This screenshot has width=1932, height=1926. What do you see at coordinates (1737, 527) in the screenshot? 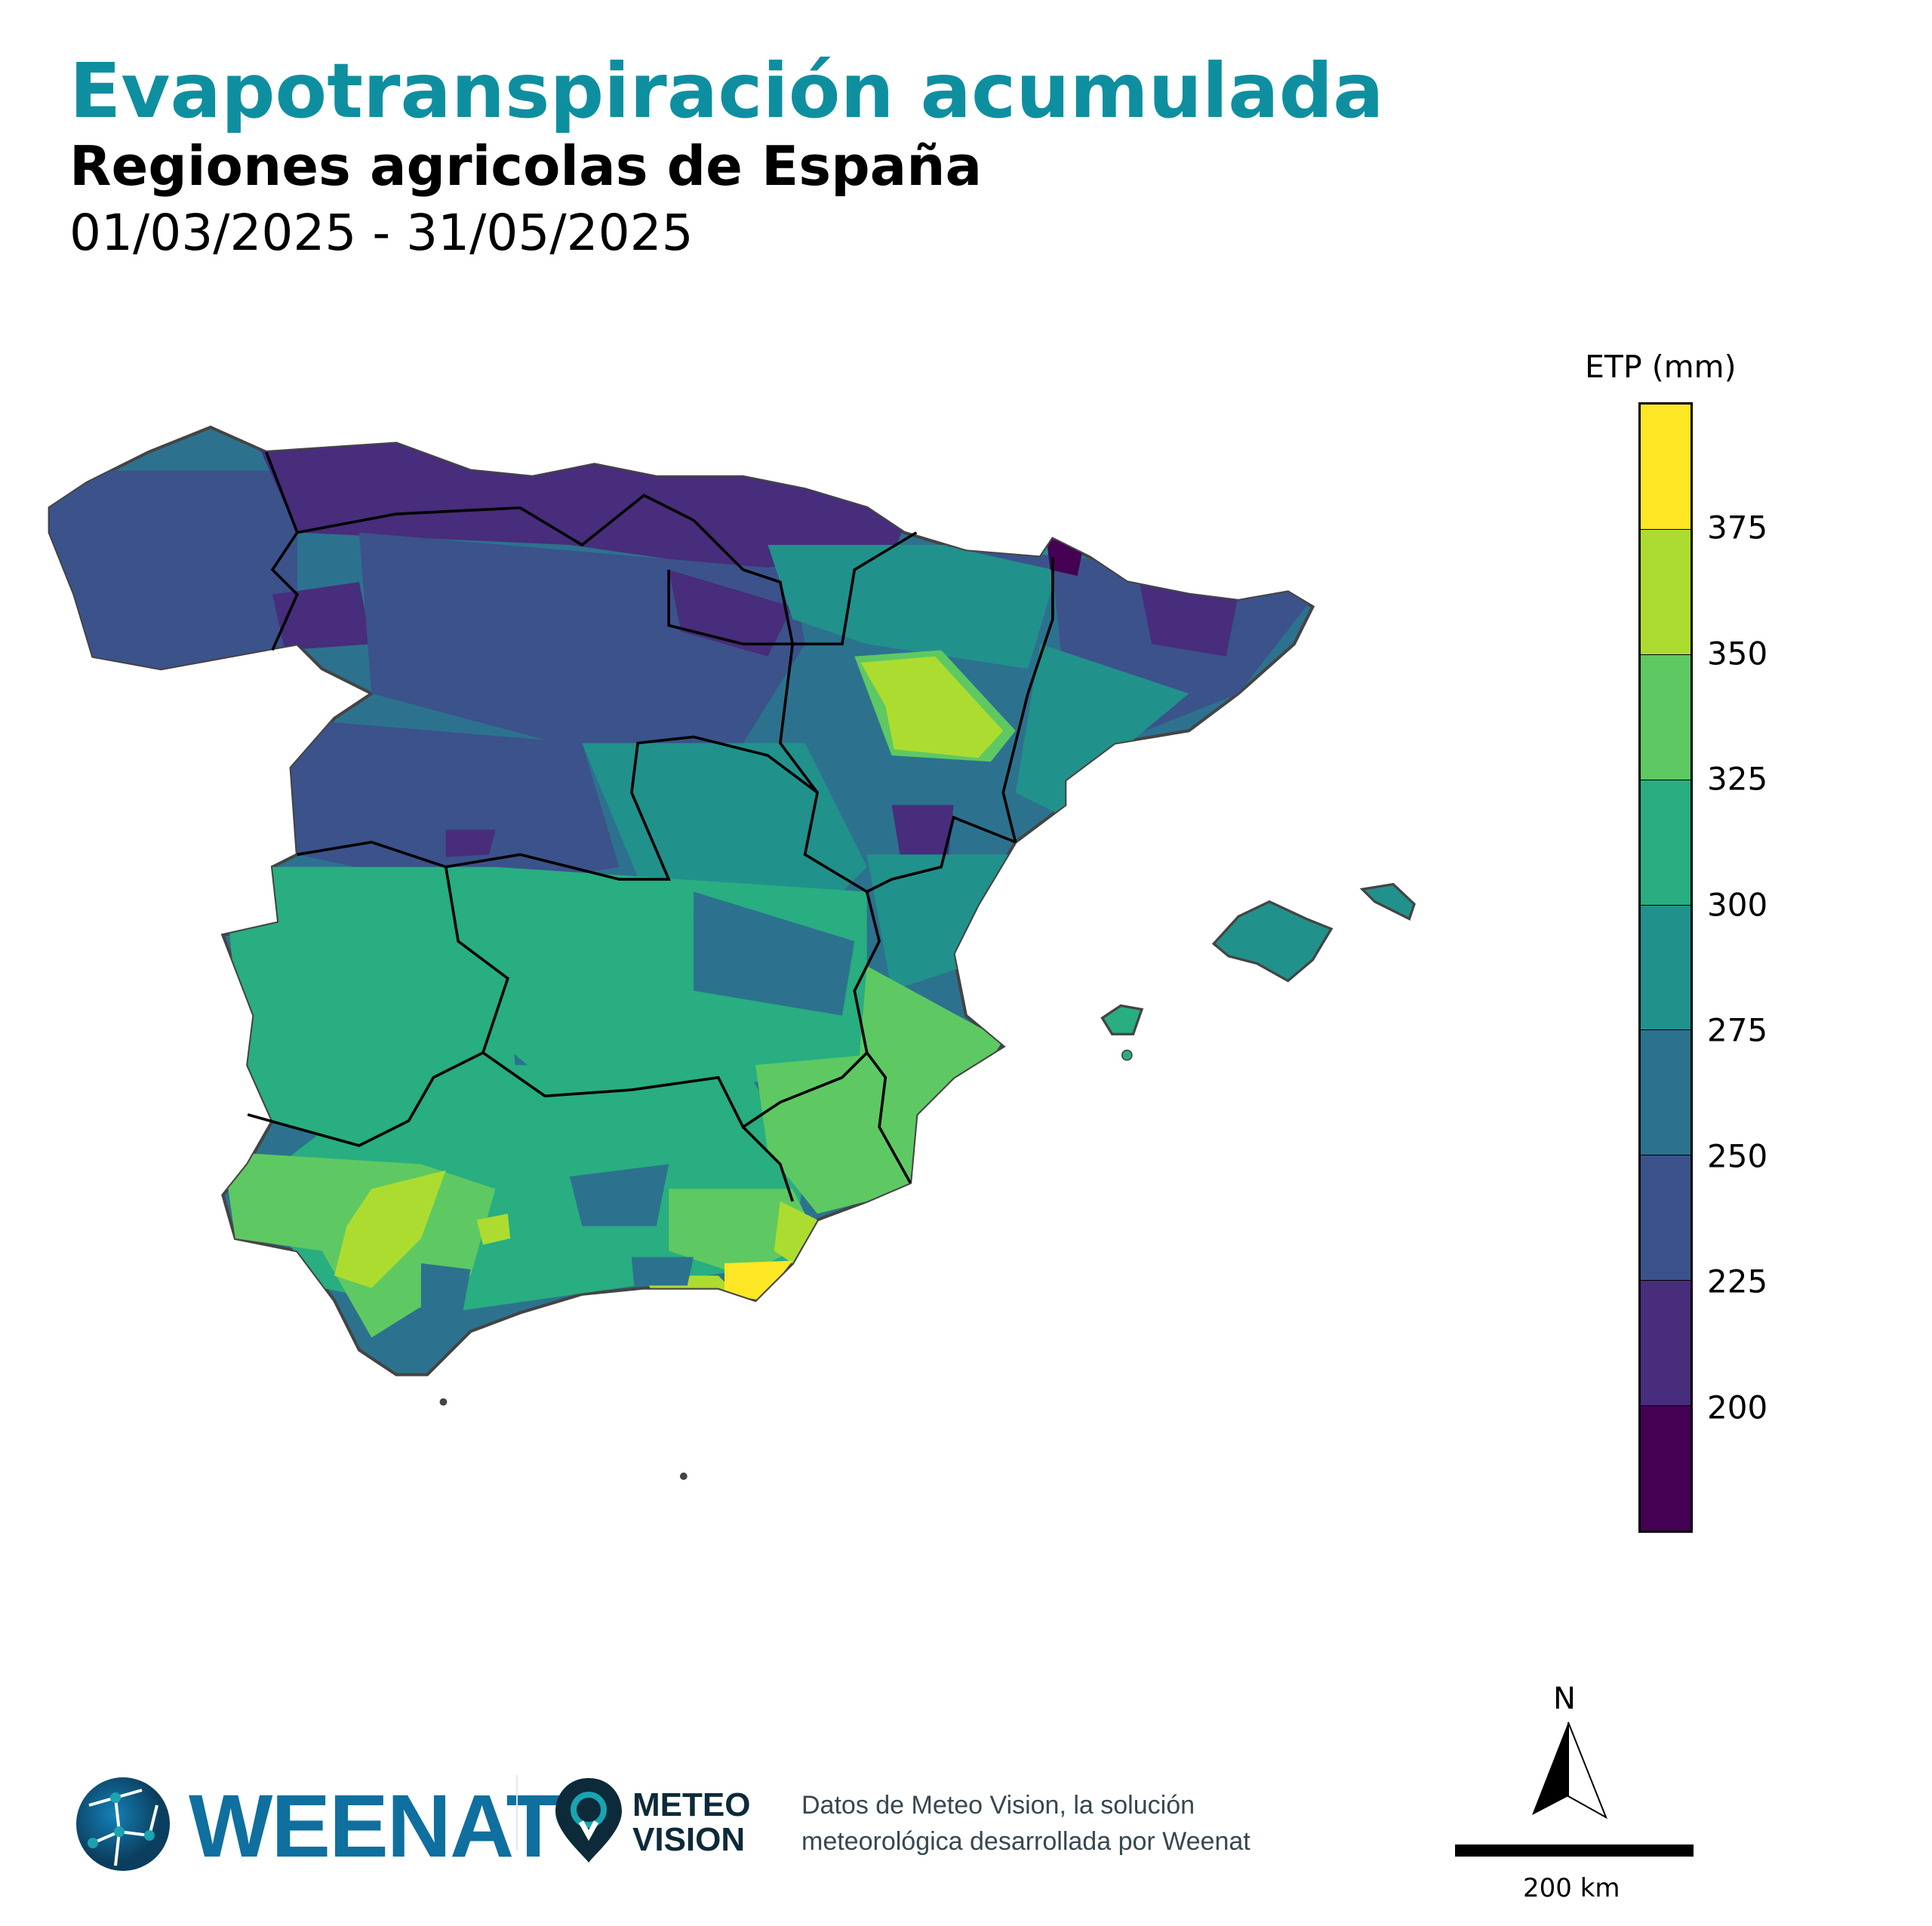
I see `colorbar-tick-label: 375` at bounding box center [1737, 527].